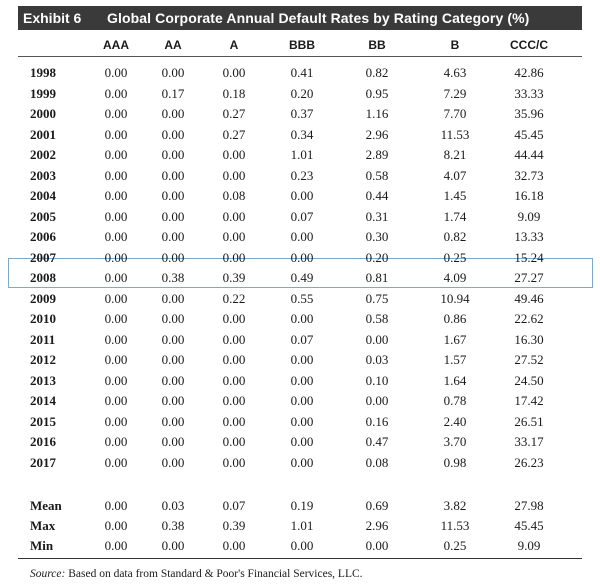  I want to click on rate-cell: 0.78, so click(455, 400).